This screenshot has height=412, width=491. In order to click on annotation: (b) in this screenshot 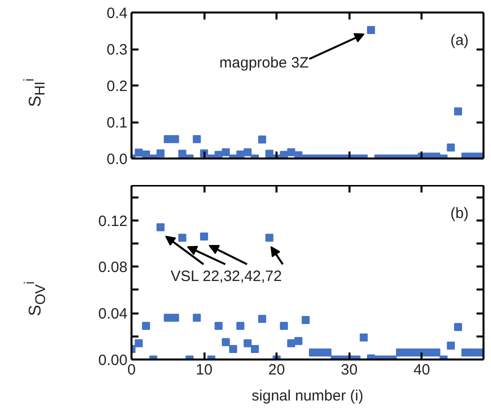, I will do `click(459, 213)`.